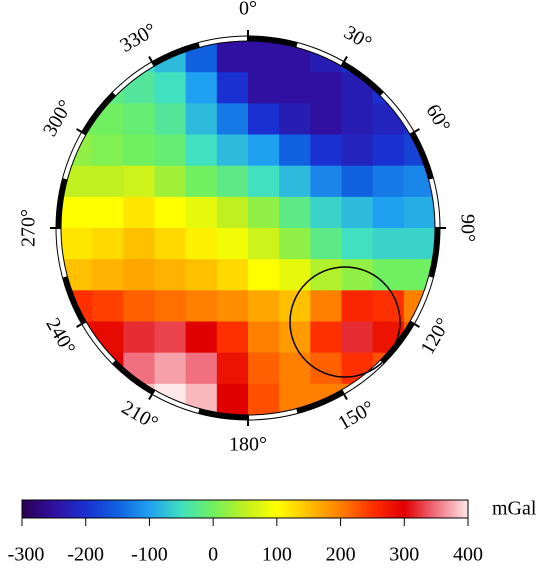 Image resolution: width=560 pixels, height=578 pixels. I want to click on colorbar-tick-label: 300, so click(404, 555).